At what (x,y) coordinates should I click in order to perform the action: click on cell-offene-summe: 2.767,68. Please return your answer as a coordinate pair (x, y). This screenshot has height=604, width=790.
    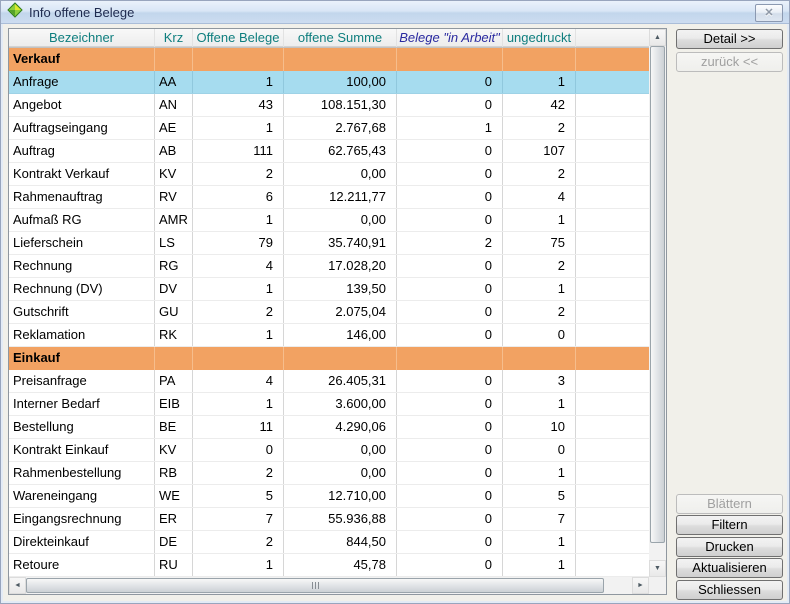
    Looking at the image, I should click on (340, 128).